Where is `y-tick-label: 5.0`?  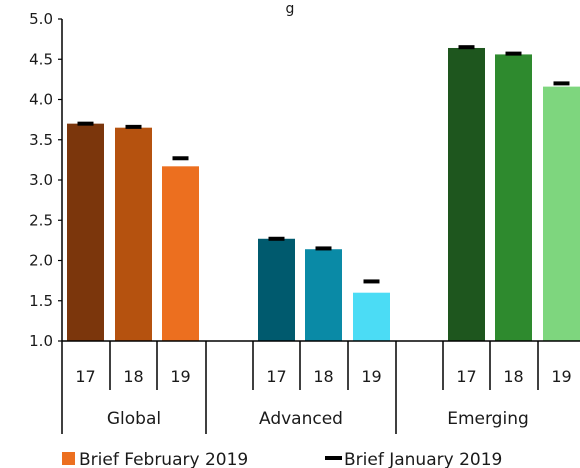
y-tick-label: 5.0 is located at coordinates (41, 19).